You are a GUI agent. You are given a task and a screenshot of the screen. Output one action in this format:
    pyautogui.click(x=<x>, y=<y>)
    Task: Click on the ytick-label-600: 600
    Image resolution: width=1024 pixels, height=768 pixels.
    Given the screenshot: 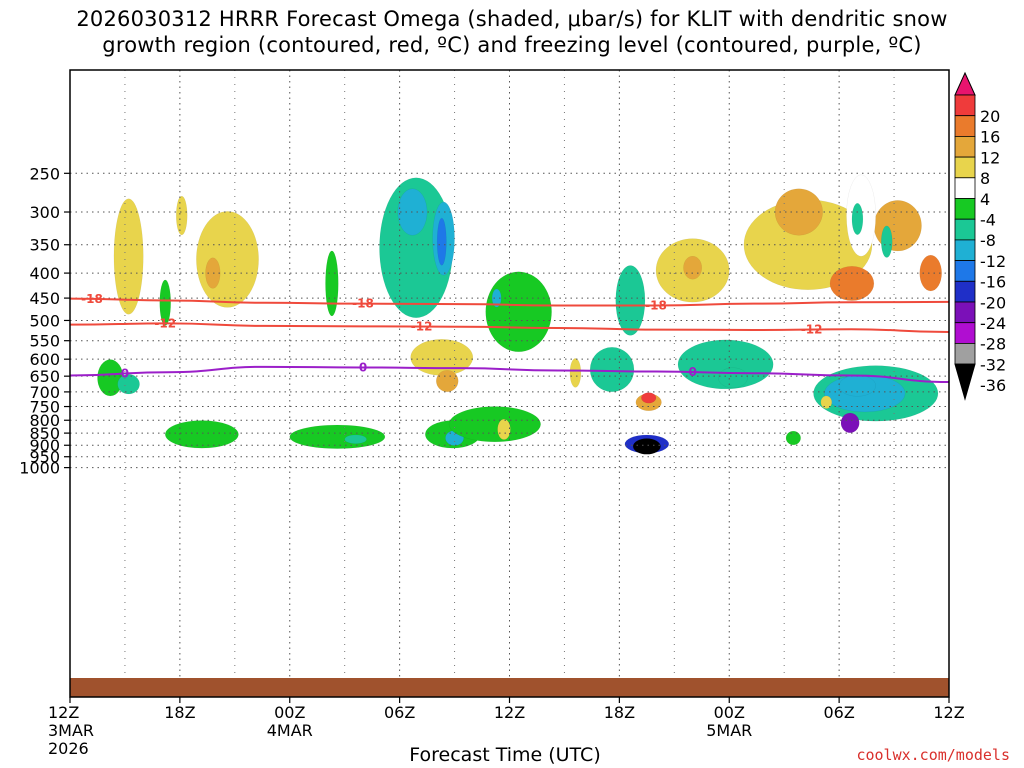 What is the action you would take?
    pyautogui.click(x=44, y=359)
    